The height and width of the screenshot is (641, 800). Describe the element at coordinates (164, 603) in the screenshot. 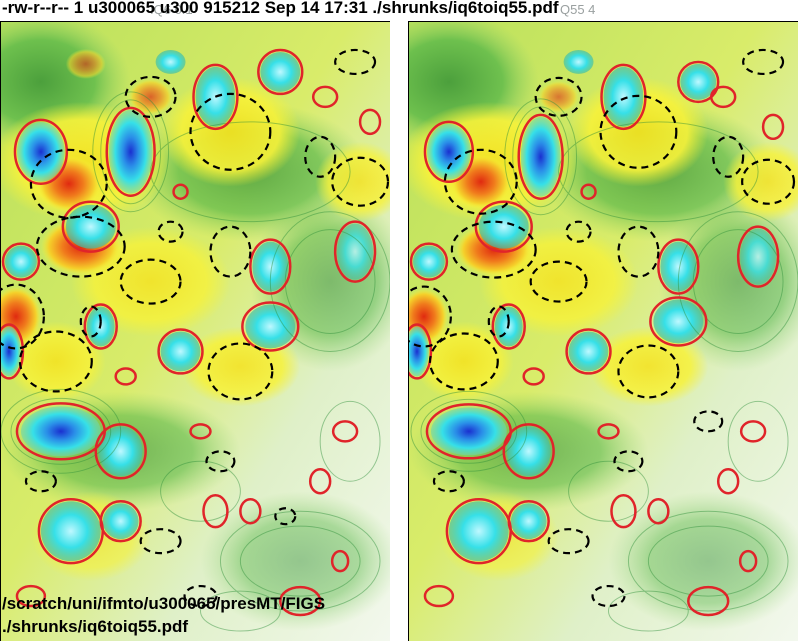

I see `footer-directory-path: /scratch/uni/ifmto/u300065/presMT/FIGS` at that location.